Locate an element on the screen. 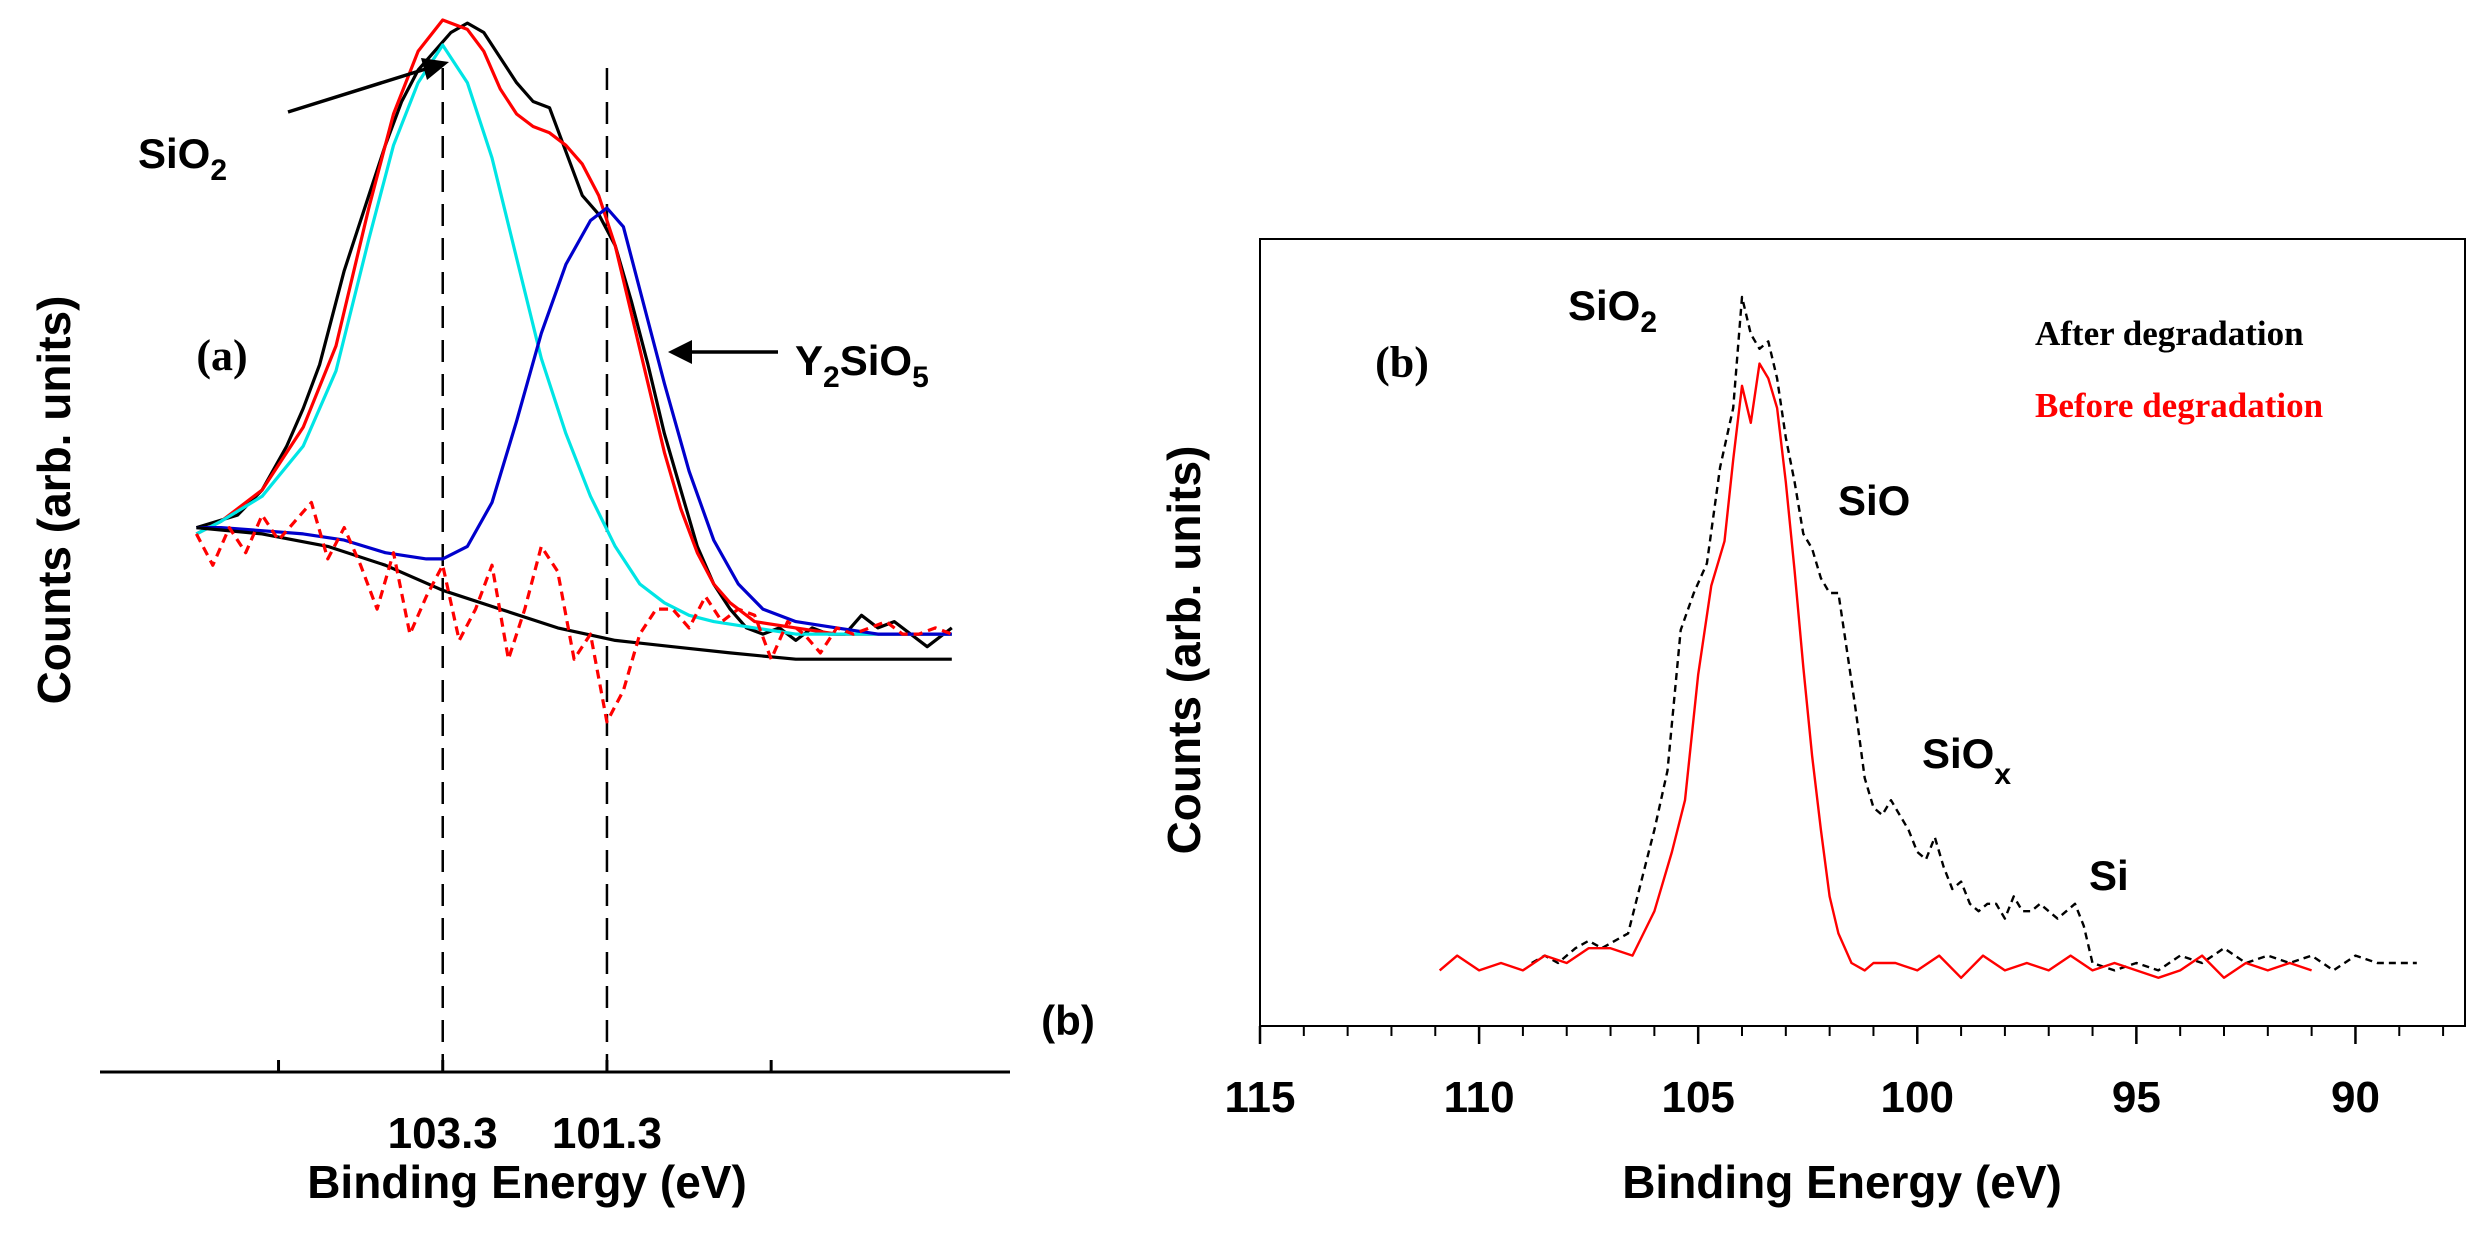  panel-a-series-sio2-component is located at coordinates (573, 339).